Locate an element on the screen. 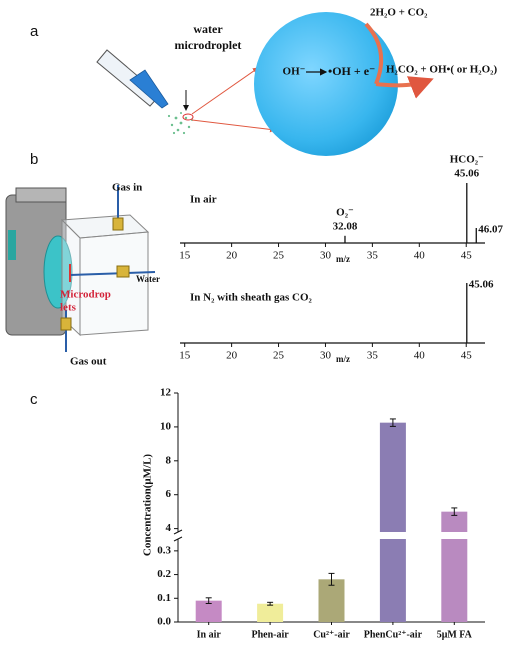  spectrum-title: In N₂ with sheath gas CO₂ is located at coordinates (251, 298).